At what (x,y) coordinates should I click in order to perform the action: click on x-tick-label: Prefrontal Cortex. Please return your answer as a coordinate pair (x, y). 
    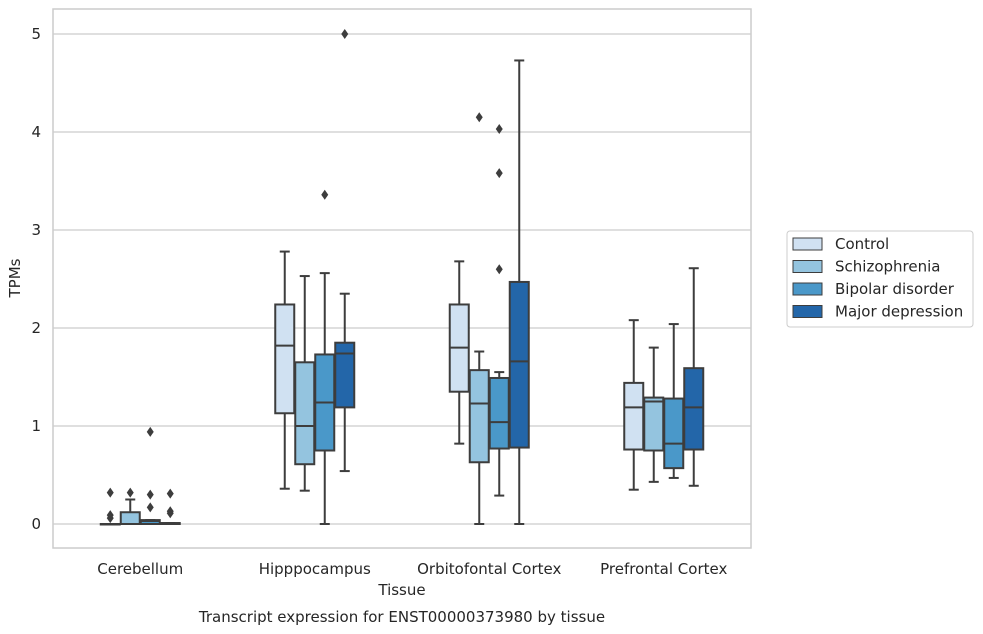
    Looking at the image, I should click on (663, 569).